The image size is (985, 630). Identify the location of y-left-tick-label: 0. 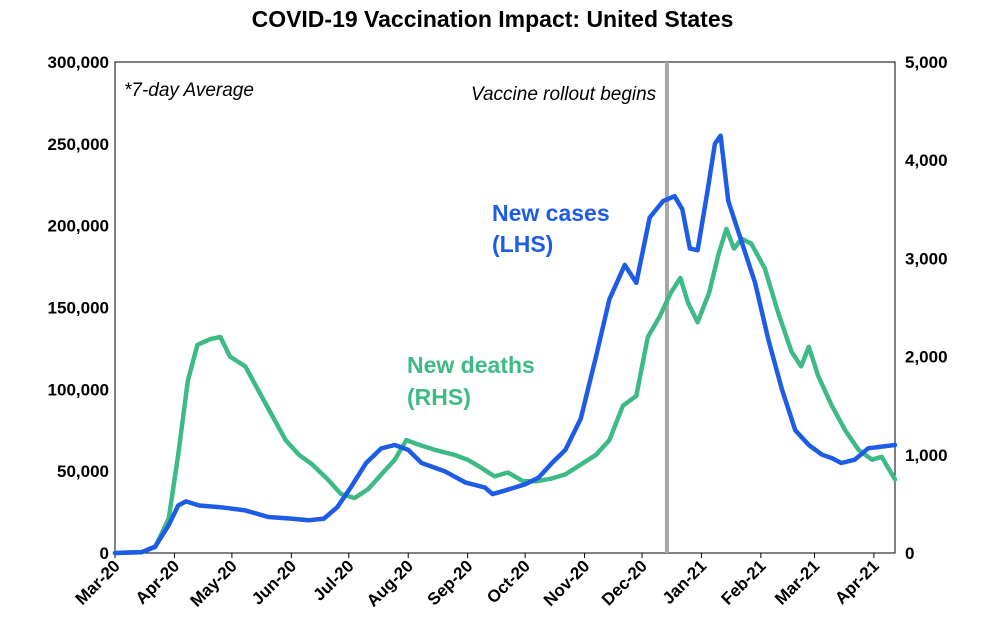
(104, 553).